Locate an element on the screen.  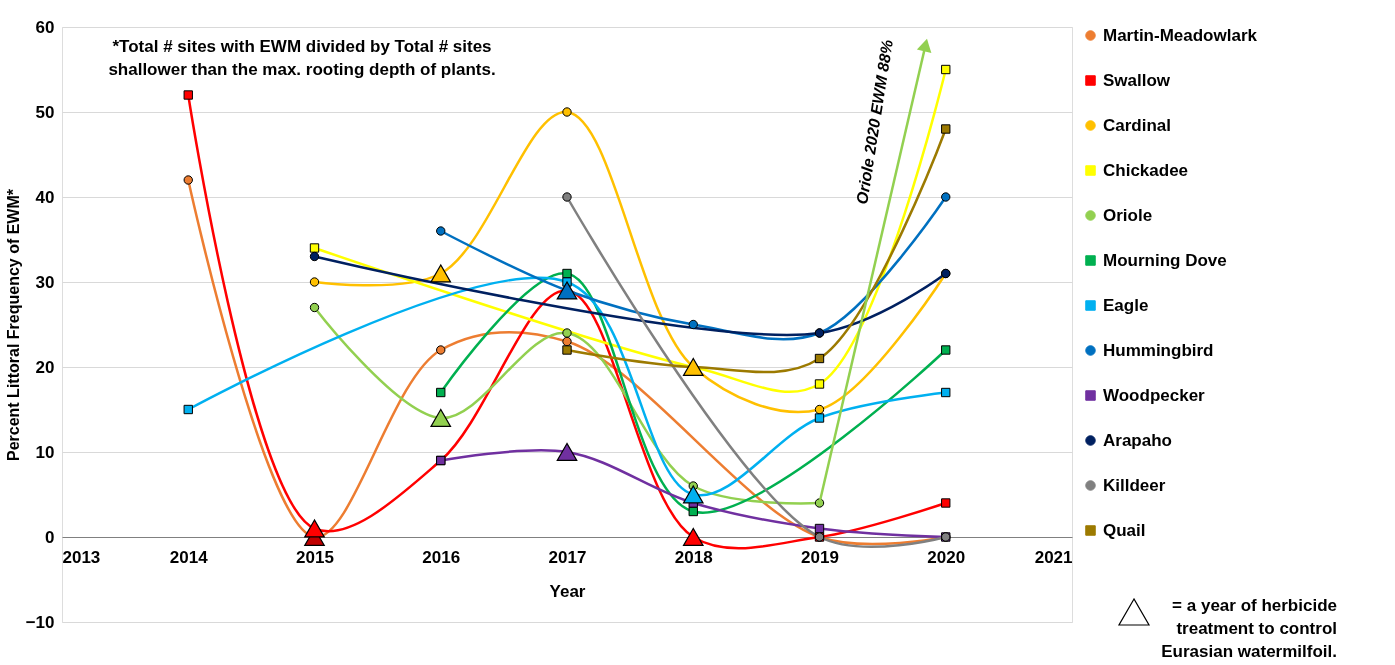
legend-label: Hummingbird is located at coordinates (1158, 350).